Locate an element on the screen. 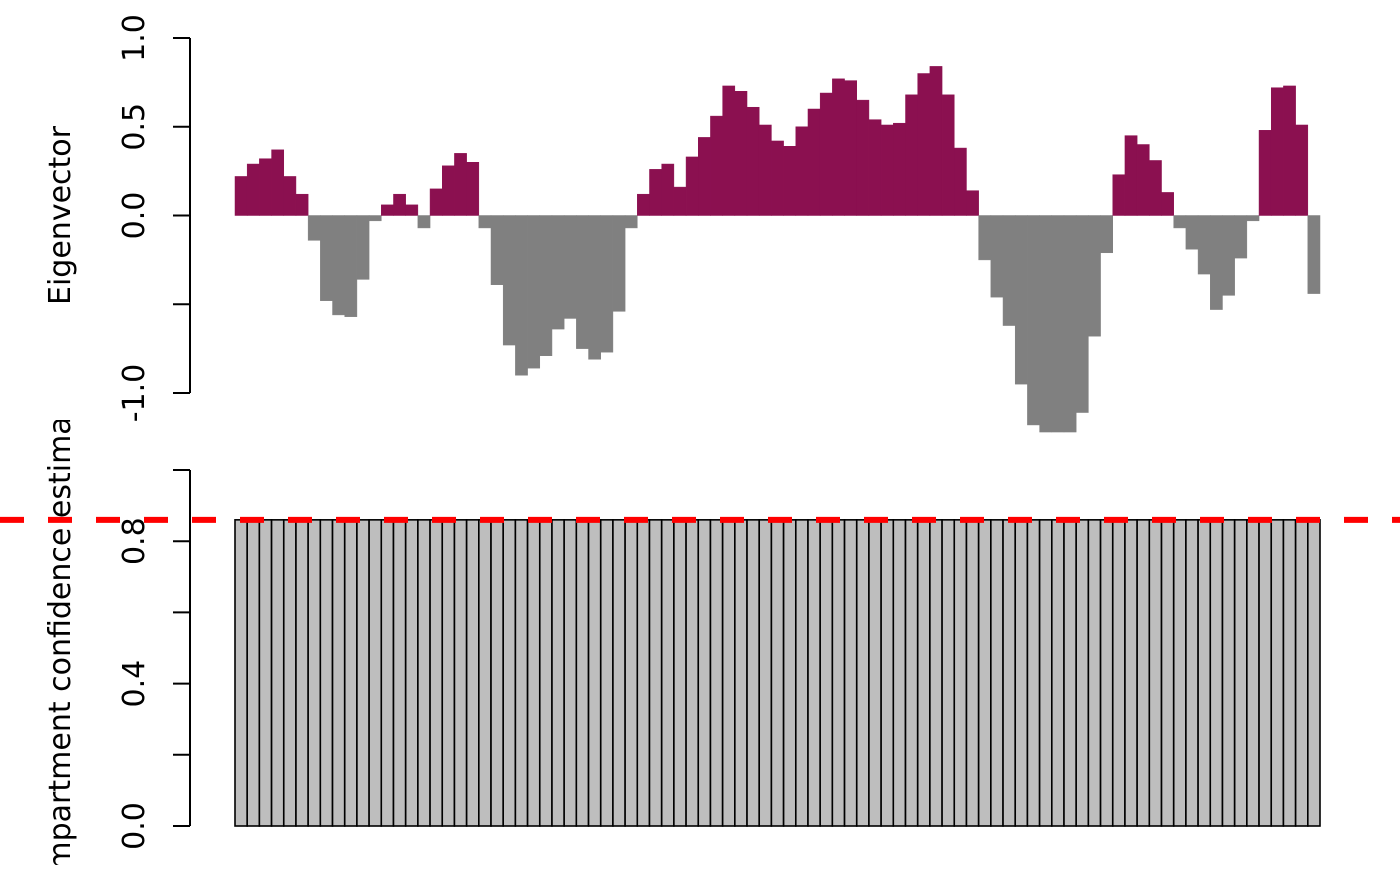  eigenvector-y-axis-title: Eigenvector is located at coordinates (60, 215).